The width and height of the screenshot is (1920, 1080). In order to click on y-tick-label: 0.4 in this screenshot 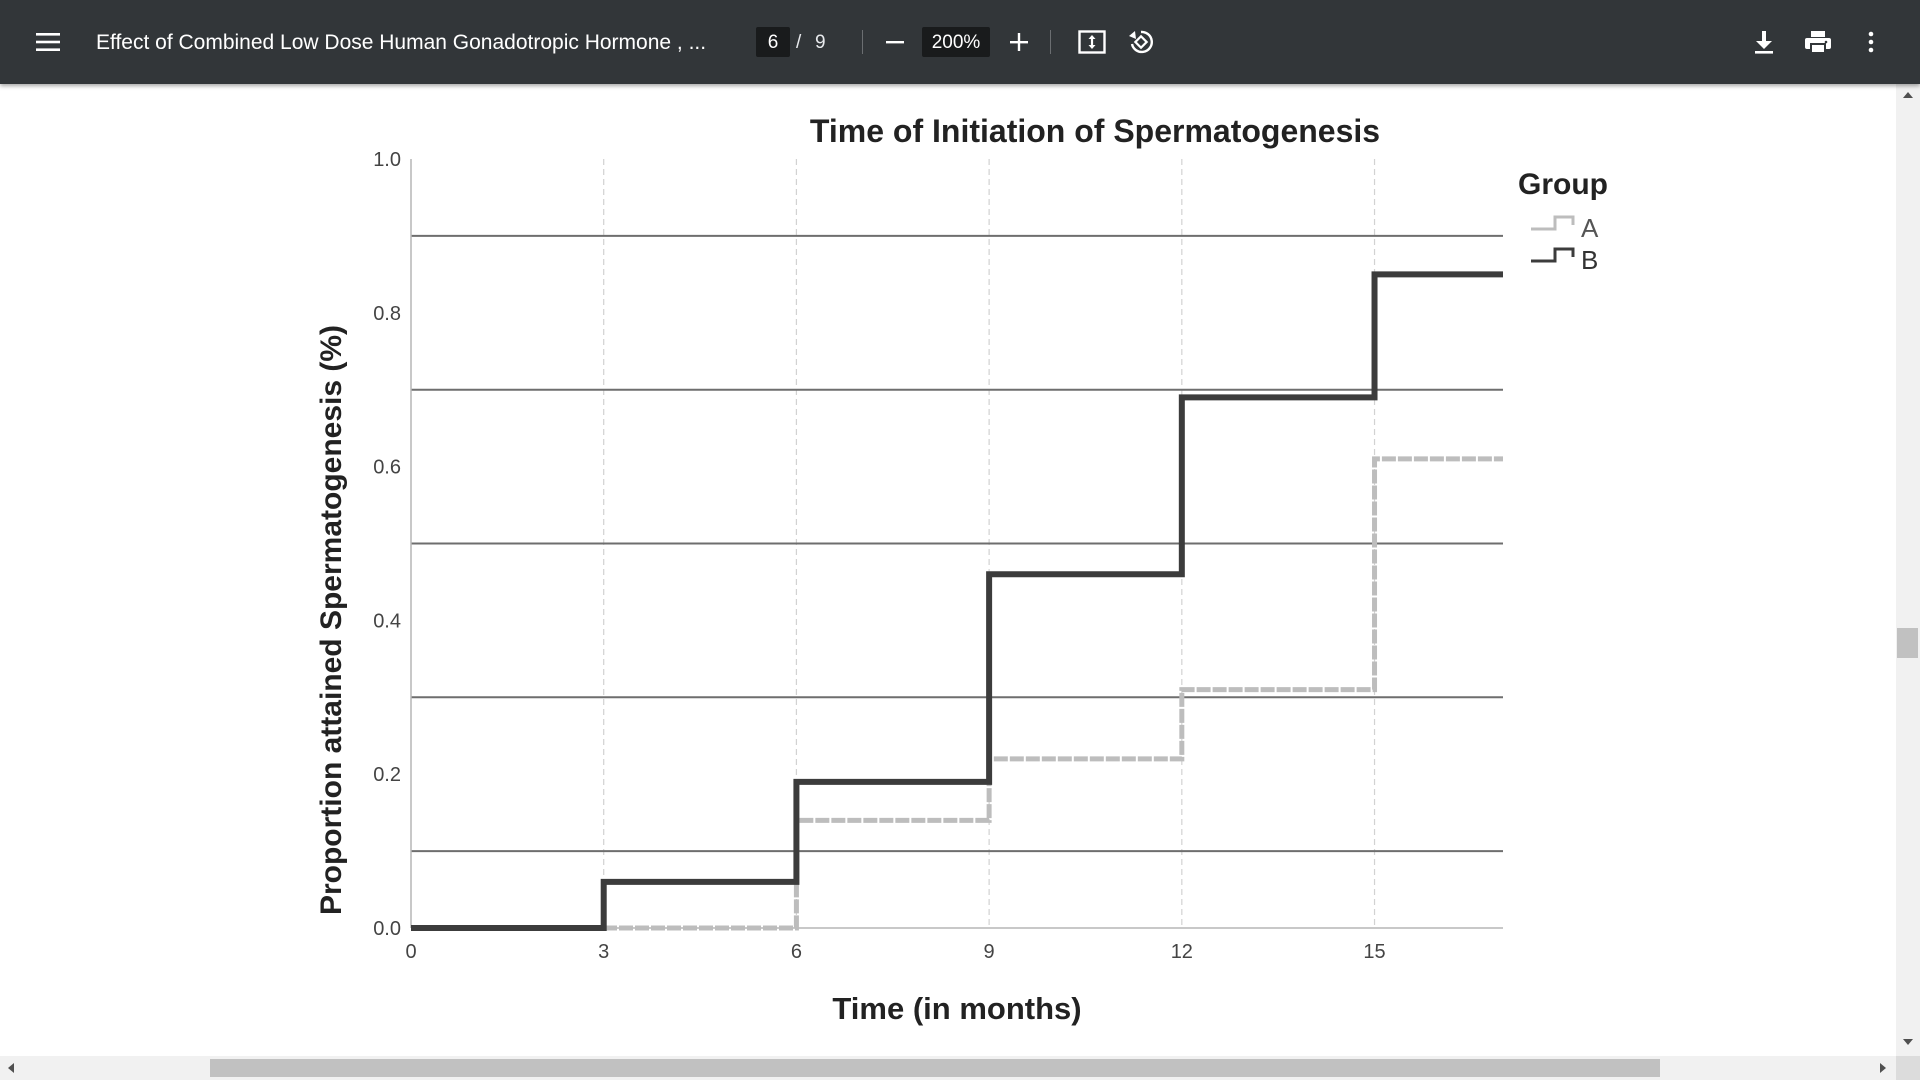, I will do `click(387, 621)`.